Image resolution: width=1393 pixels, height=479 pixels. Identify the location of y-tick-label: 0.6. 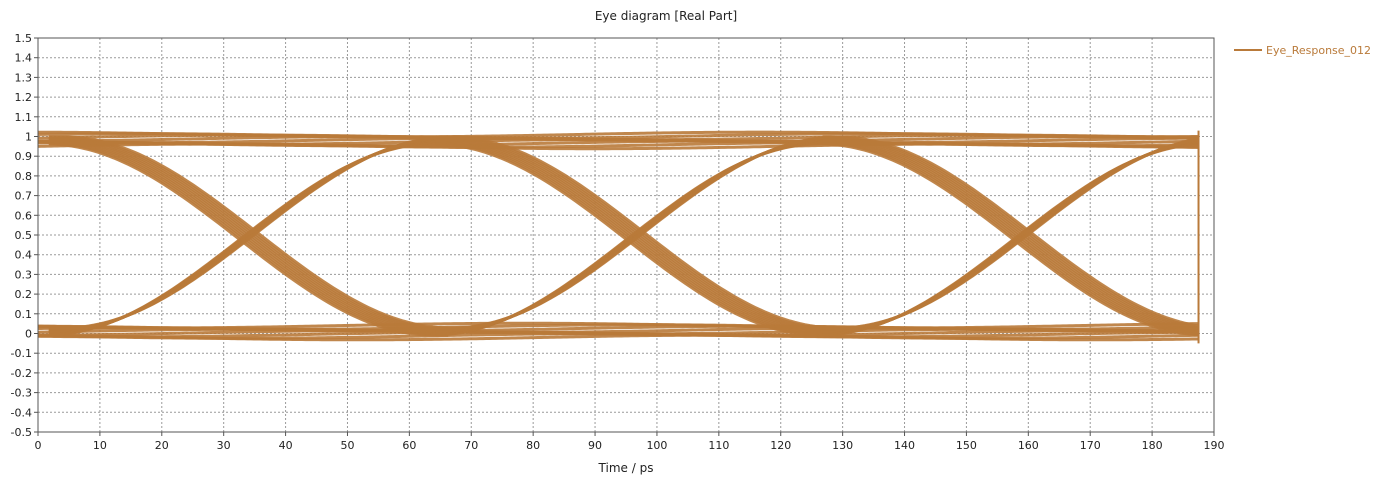
(24, 215).